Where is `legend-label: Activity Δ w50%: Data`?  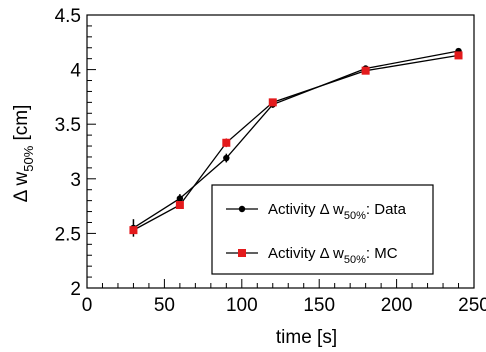
legend-label: Activity Δ w50%: Data is located at coordinates (337, 211).